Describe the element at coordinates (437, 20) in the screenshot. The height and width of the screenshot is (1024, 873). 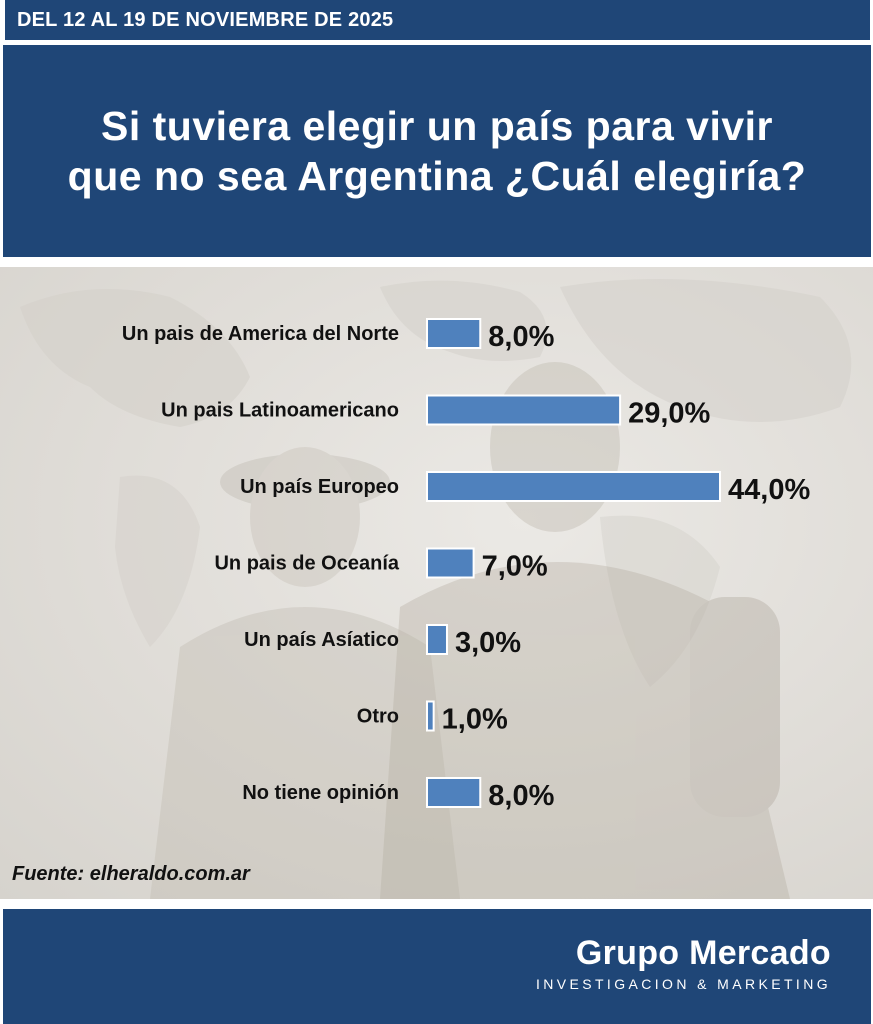
I see `date-range-header: DEL 12 AL 19 DE NOVIEMBRE DE 2025` at that location.